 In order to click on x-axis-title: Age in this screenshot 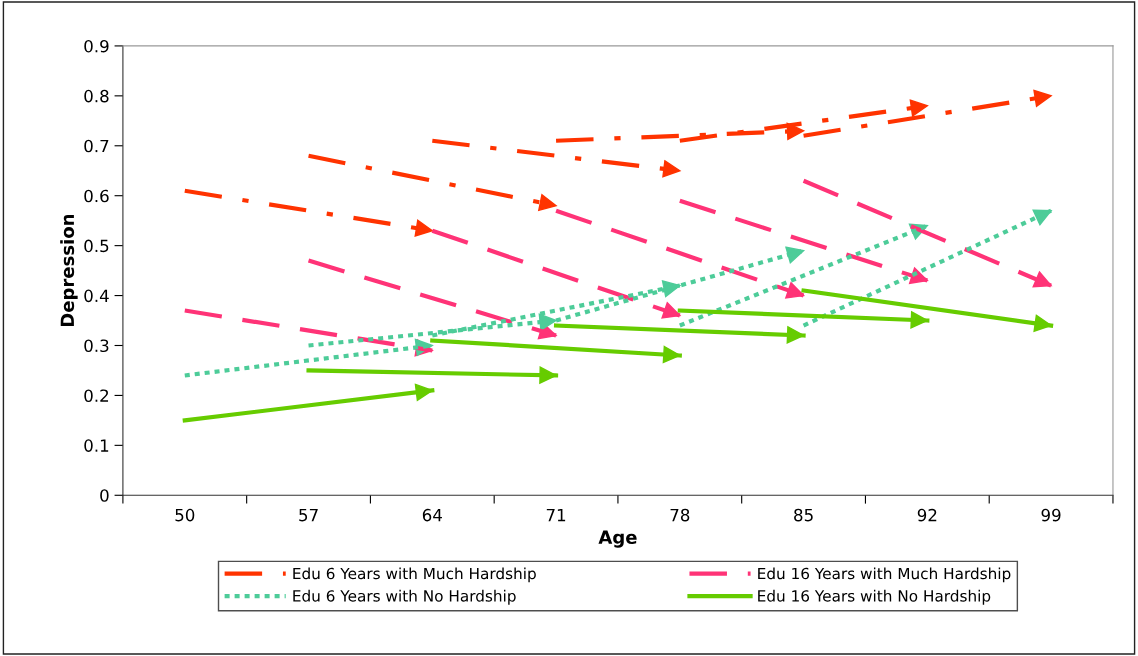, I will do `click(617, 539)`.